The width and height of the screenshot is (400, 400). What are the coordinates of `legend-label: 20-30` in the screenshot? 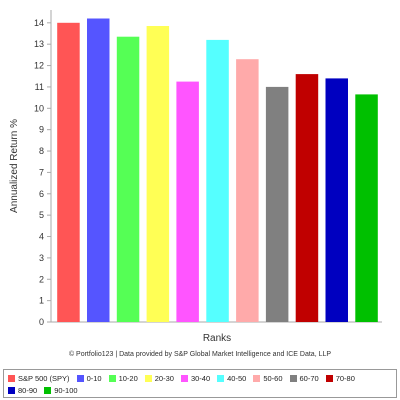 It's located at (164, 378).